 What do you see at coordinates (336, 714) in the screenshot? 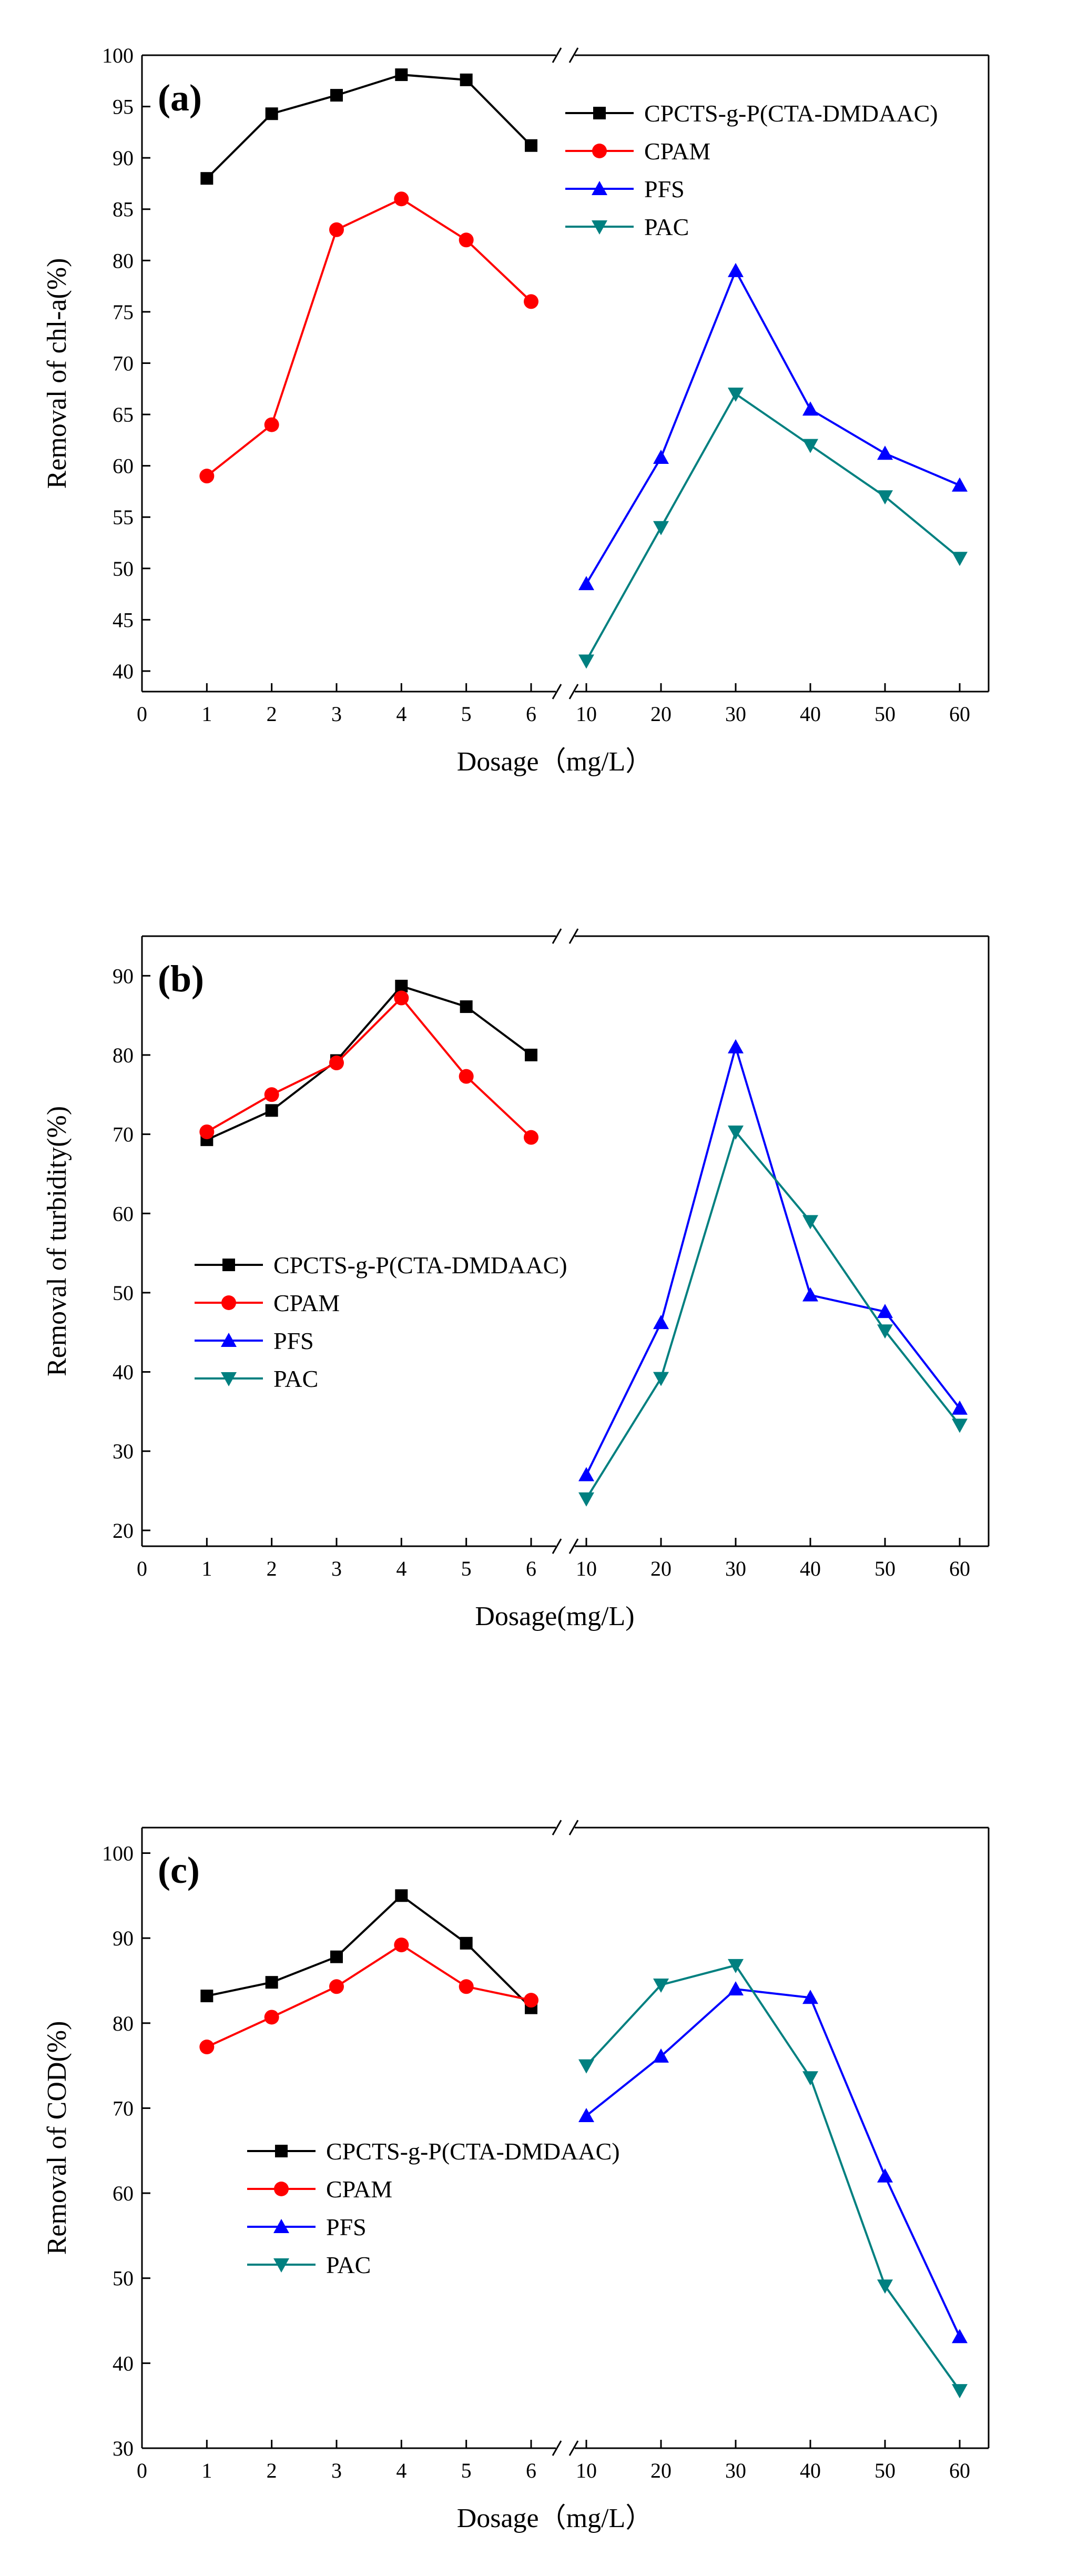
I see `x-tick-label: 3` at bounding box center [336, 714].